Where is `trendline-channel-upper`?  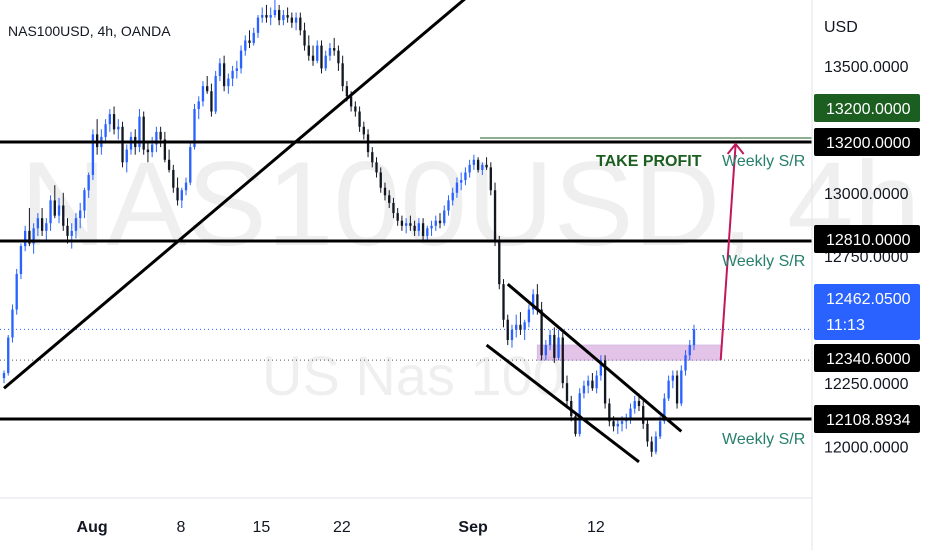
trendline-channel-upper is located at coordinates (594, 358).